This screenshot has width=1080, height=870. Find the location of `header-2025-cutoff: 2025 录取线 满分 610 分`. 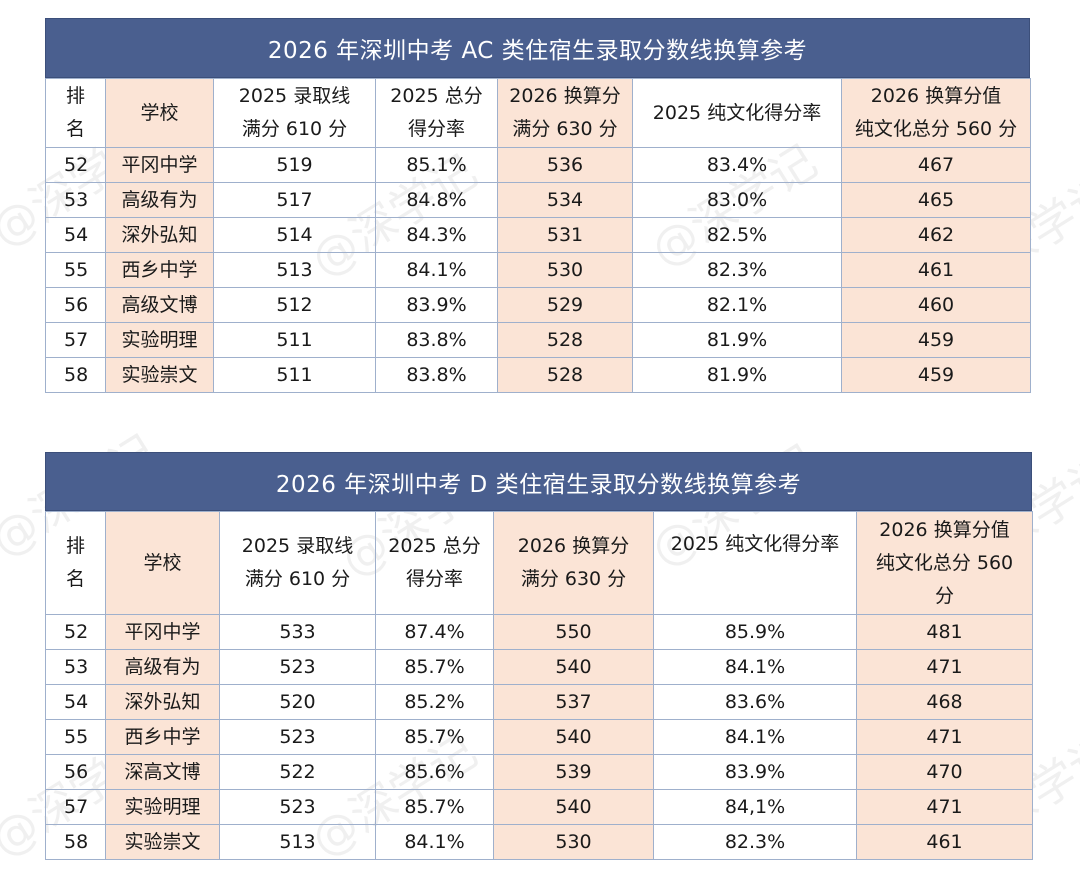

header-2025-cutoff: 2025 录取线 满分 610 分 is located at coordinates (294, 113).